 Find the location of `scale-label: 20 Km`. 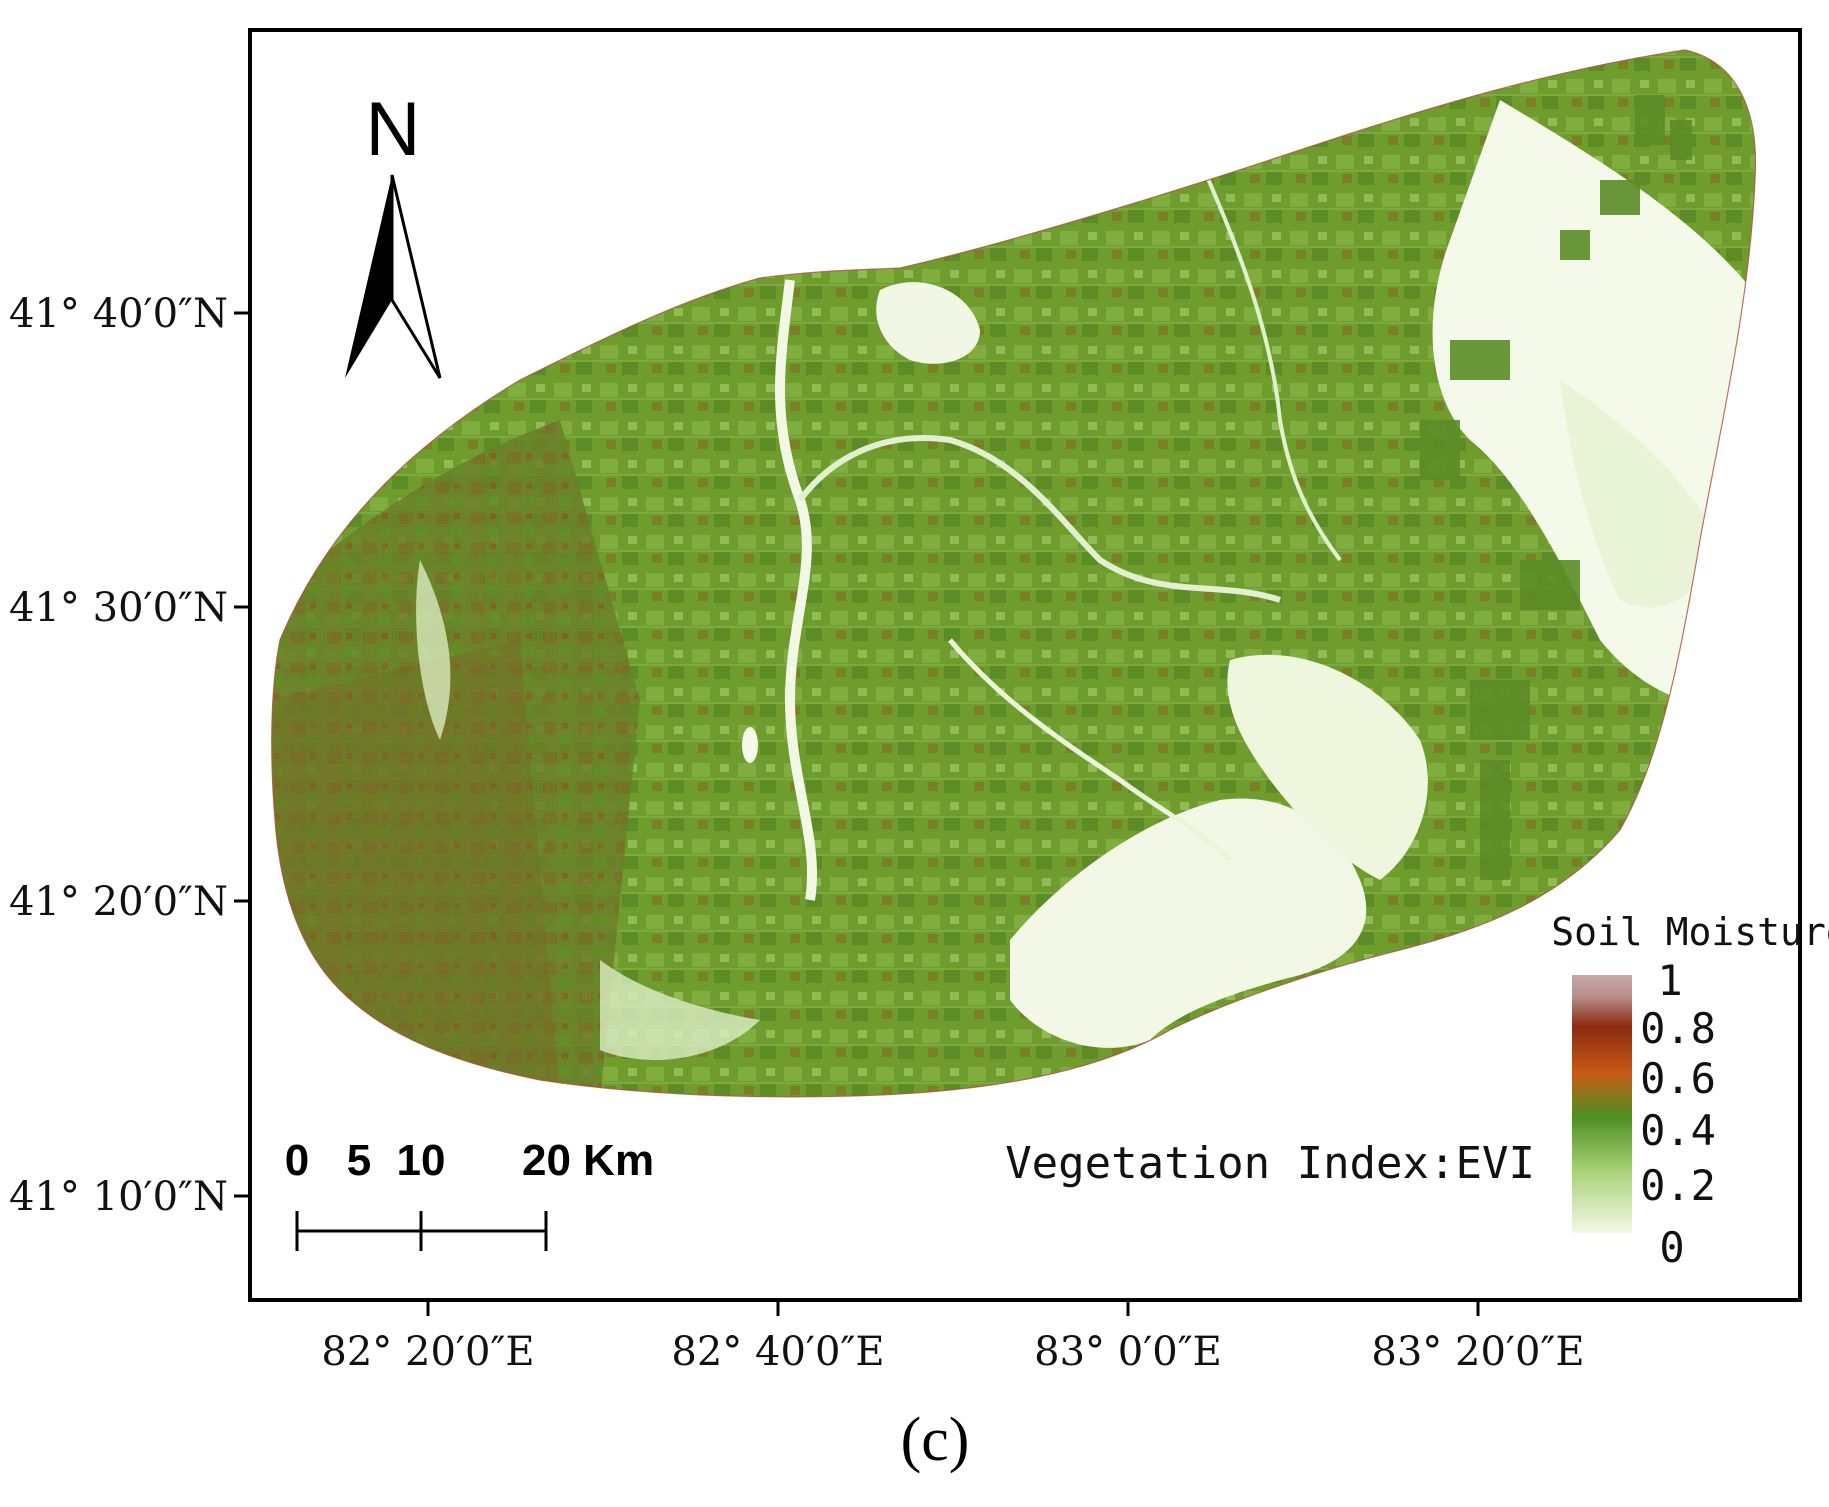

scale-label: 20 Km is located at coordinates (588, 1160).